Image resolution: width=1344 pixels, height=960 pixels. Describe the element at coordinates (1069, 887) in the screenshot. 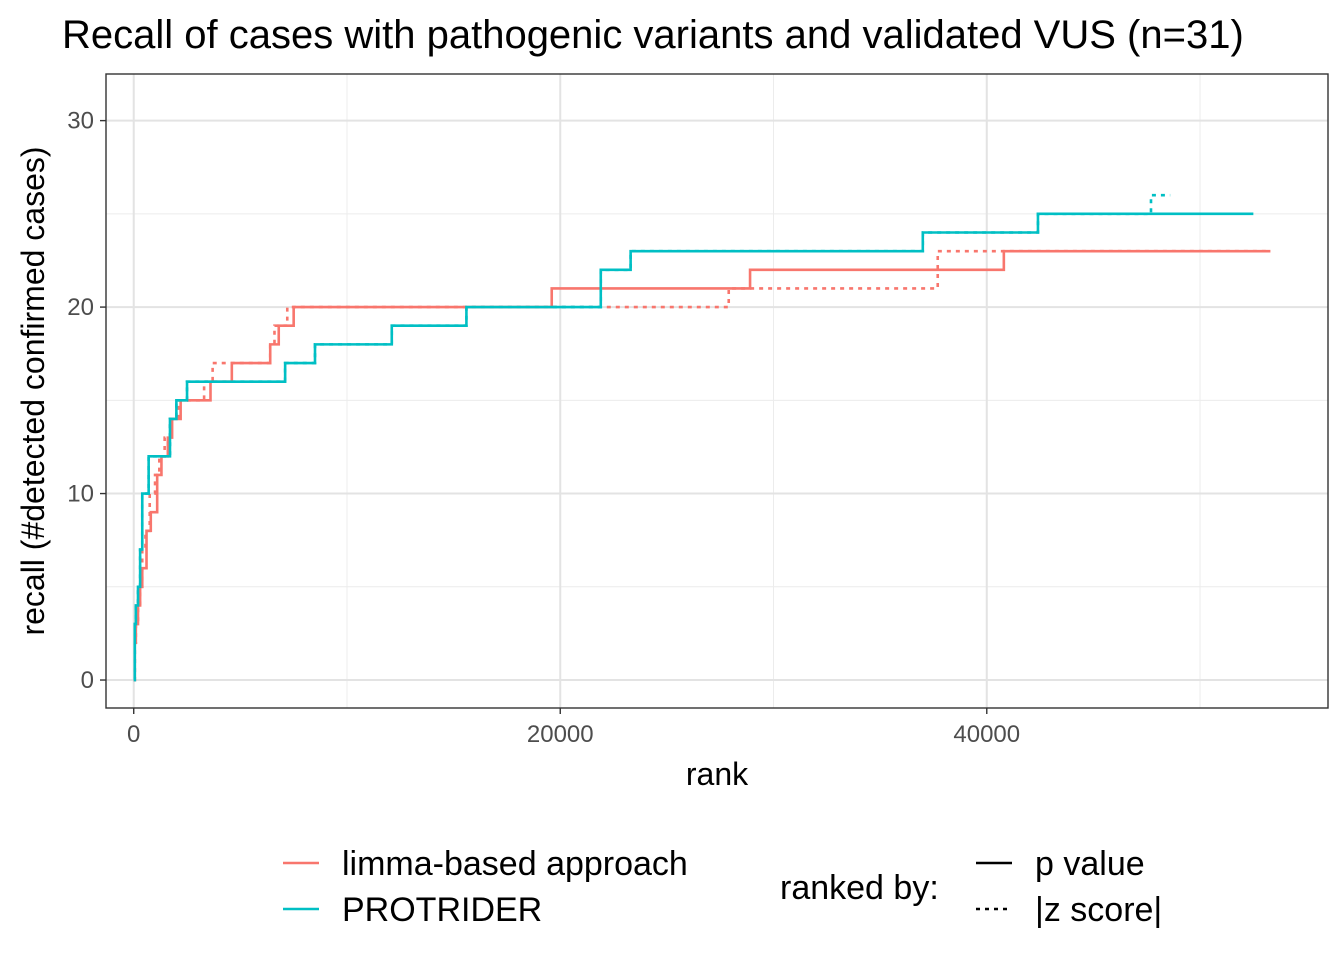

I see `legend-linetype-group: p value |z score|` at that location.